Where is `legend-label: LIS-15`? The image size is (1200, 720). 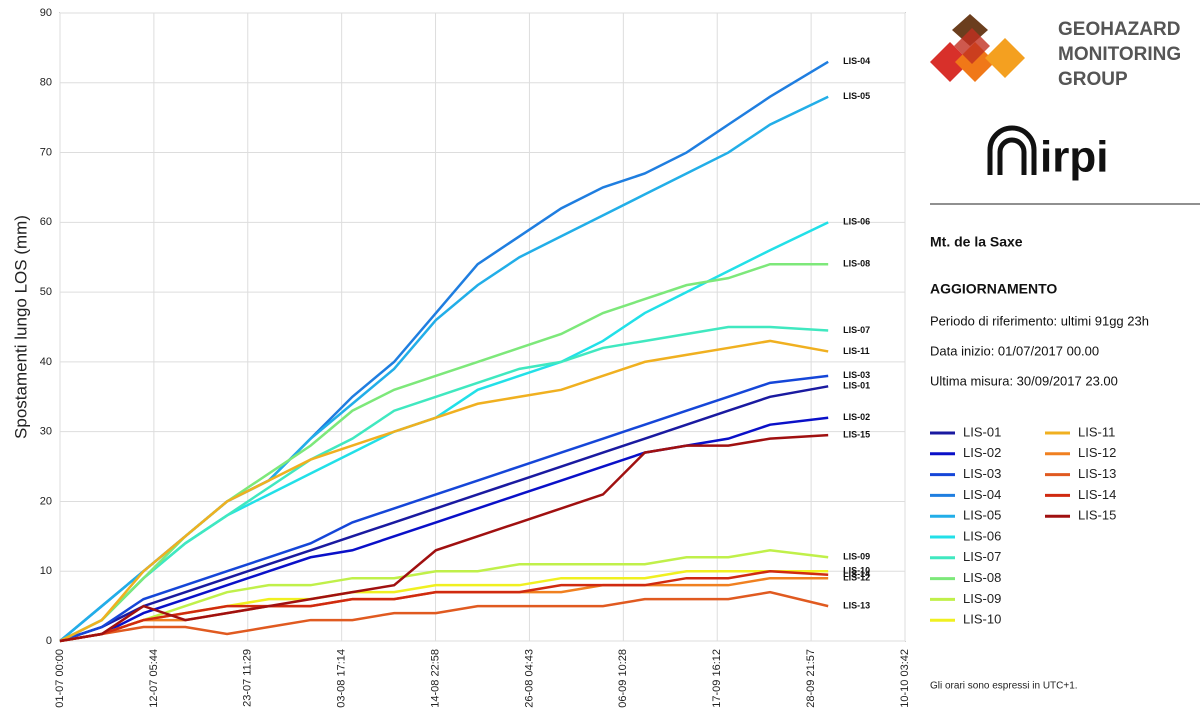 legend-label: LIS-15 is located at coordinates (1097, 515).